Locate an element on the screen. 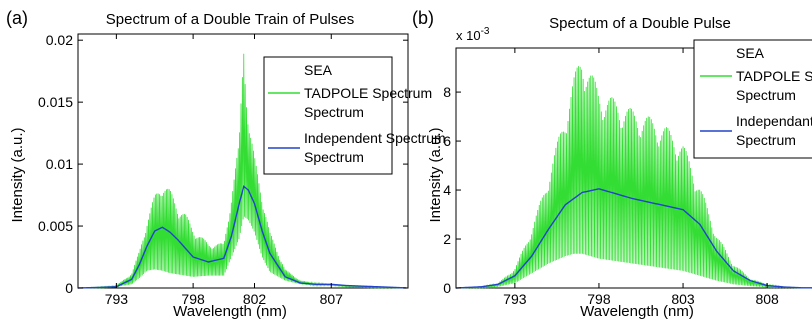  y-tick-label: 0.005 is located at coordinates (55, 226).